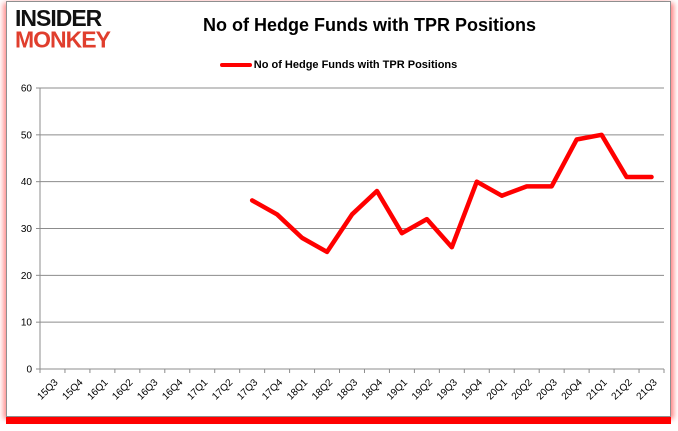 This screenshot has height=431, width=678. I want to click on x-tick-label: 21Q2, so click(622, 389).